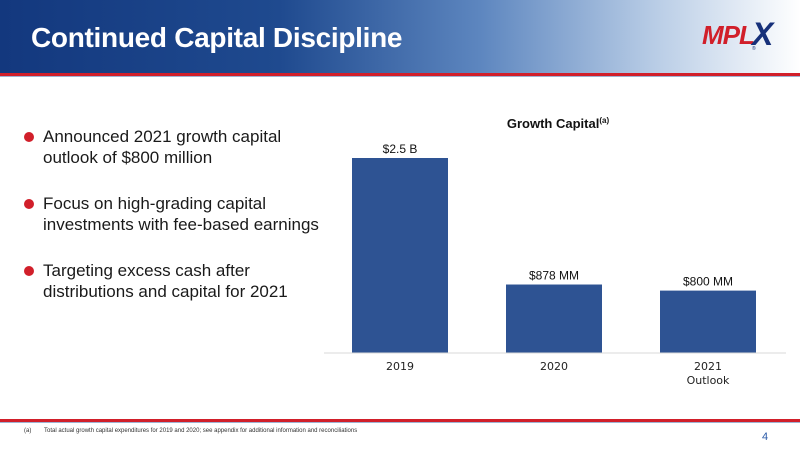 This screenshot has height=450, width=800. I want to click on footer-divider-blue, so click(400, 422).